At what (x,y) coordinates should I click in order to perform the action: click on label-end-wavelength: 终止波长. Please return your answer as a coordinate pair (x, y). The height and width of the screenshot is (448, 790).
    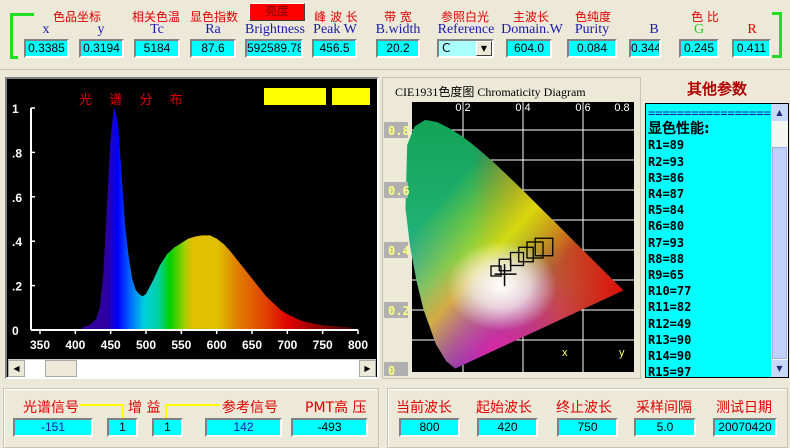
    Looking at the image, I should click on (584, 408).